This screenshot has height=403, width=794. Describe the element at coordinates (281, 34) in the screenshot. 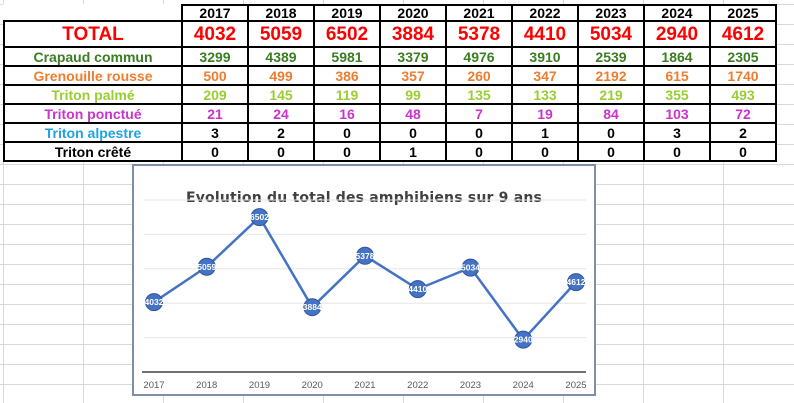

I see `total-value-cell: 5059` at that location.